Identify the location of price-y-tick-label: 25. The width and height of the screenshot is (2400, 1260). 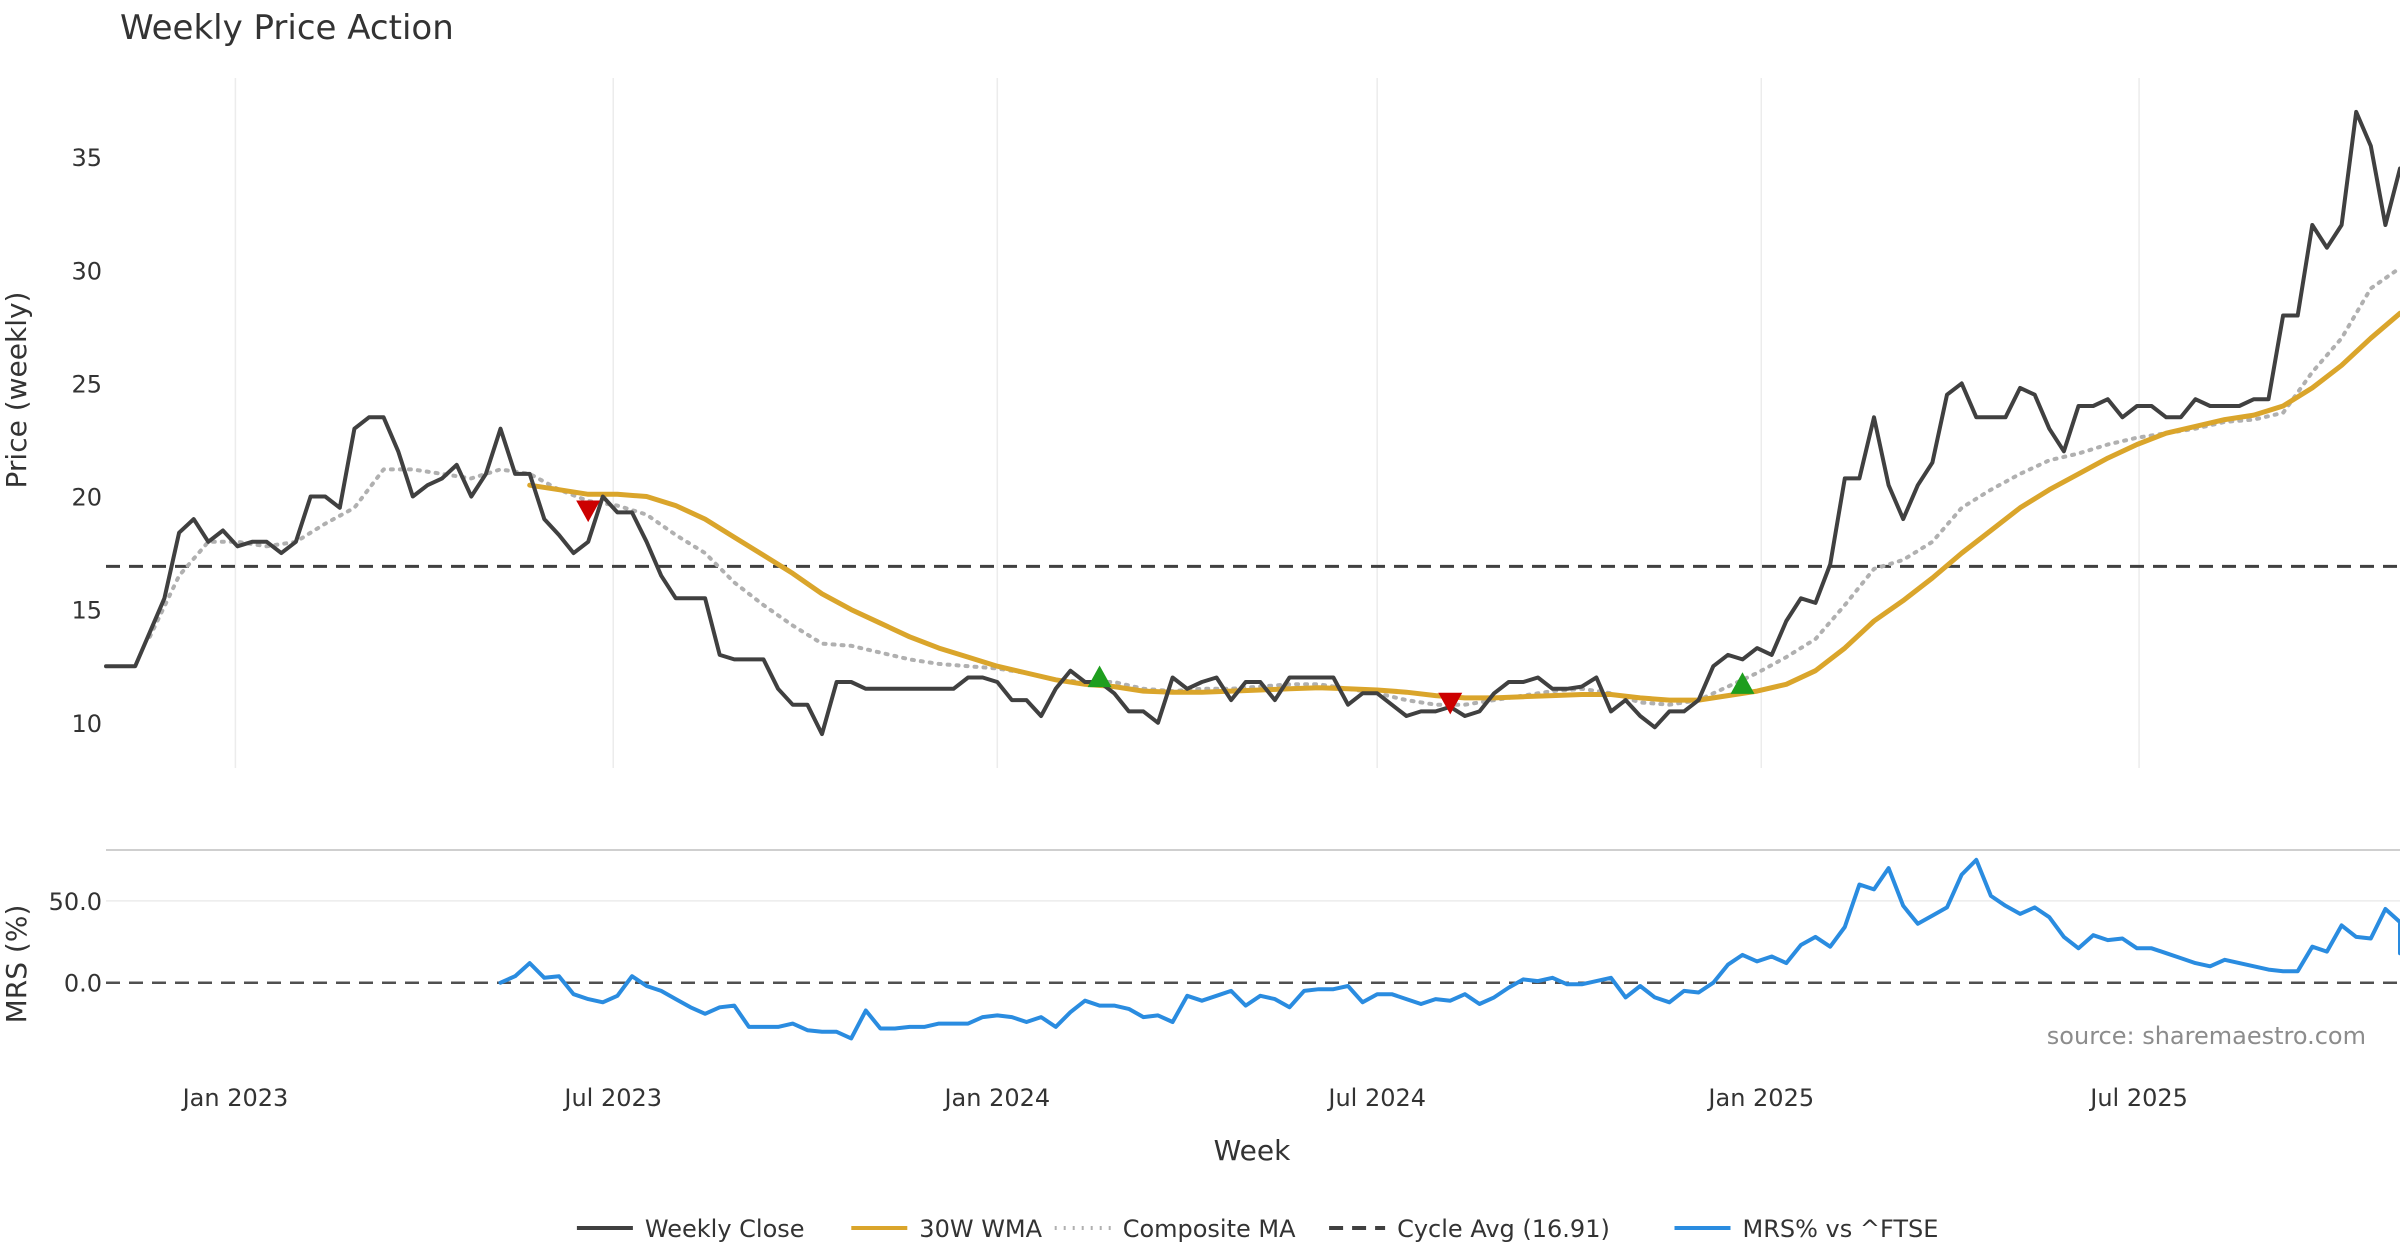
(86, 384).